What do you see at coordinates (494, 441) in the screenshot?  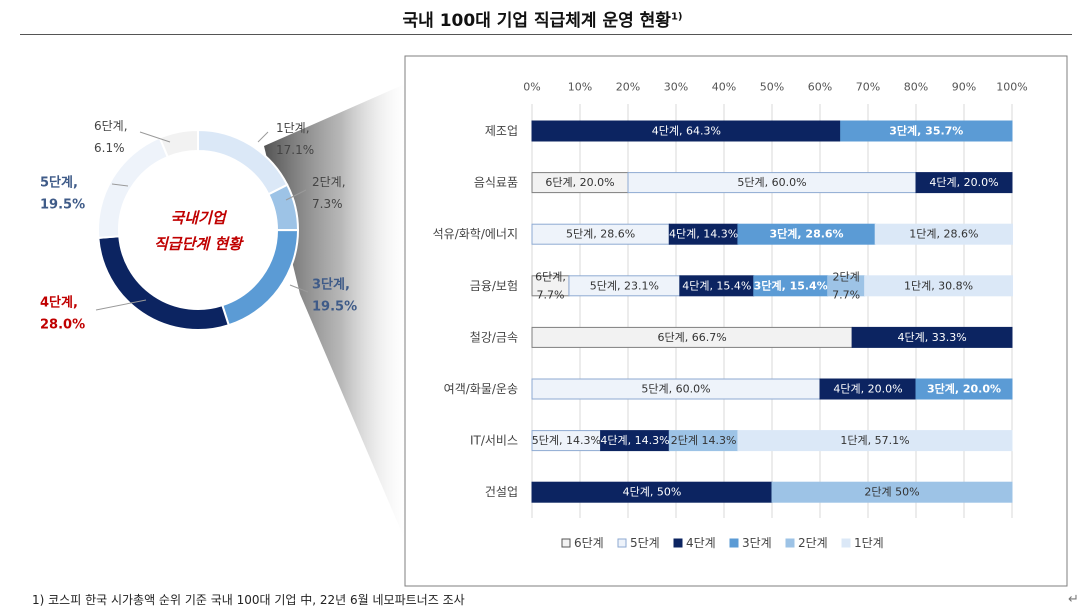 I see `category-label: IT/서비스` at bounding box center [494, 441].